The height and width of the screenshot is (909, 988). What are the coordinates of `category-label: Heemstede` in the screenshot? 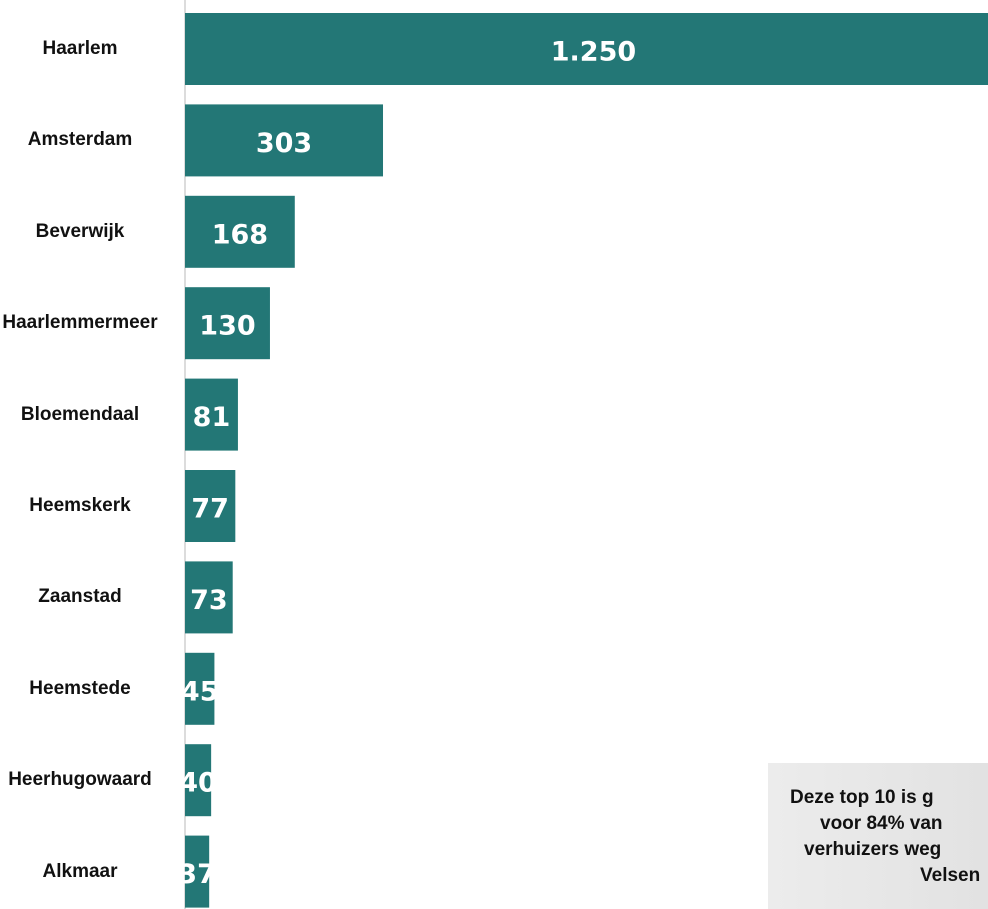 It's located at (80, 688).